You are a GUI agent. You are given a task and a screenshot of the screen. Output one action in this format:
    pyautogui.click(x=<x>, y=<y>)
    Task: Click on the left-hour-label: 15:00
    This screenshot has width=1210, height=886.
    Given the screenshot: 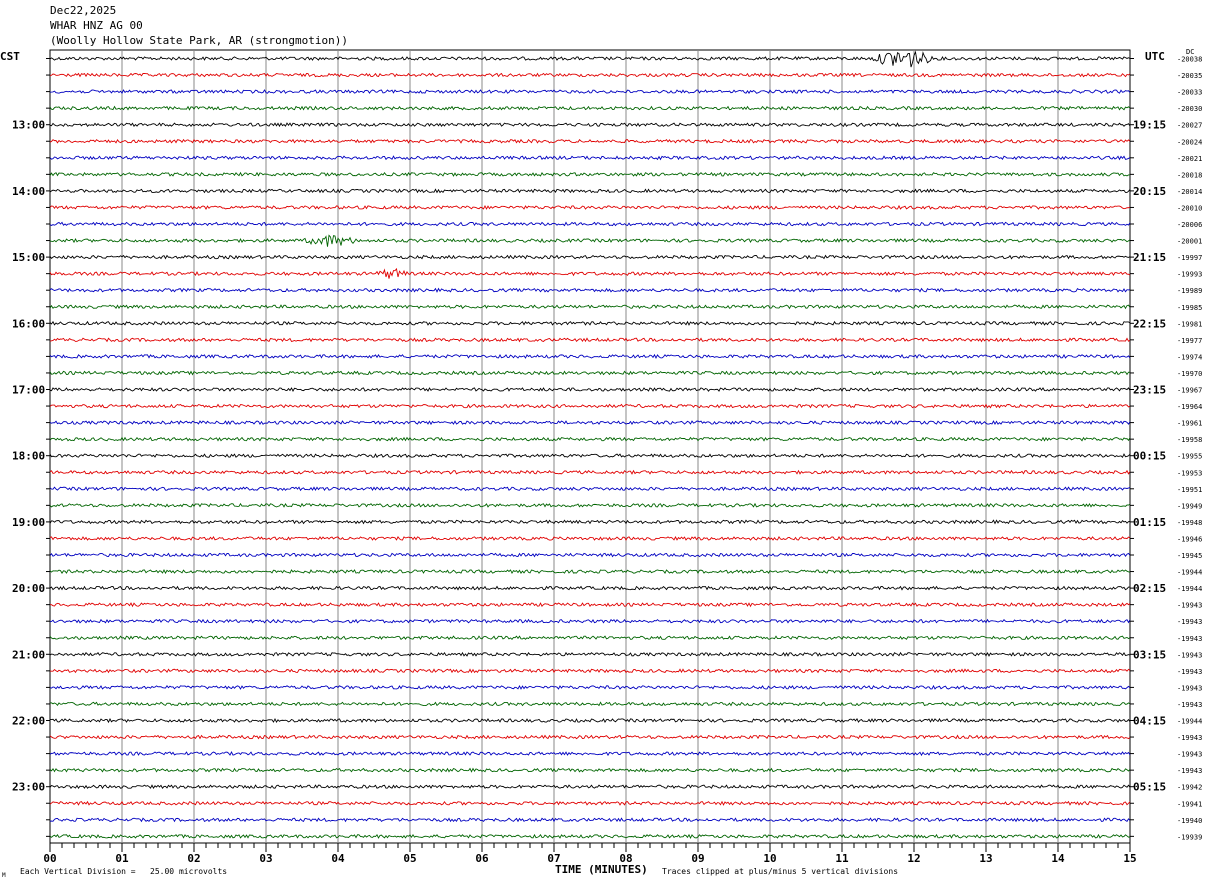 What is the action you would take?
    pyautogui.click(x=28, y=257)
    